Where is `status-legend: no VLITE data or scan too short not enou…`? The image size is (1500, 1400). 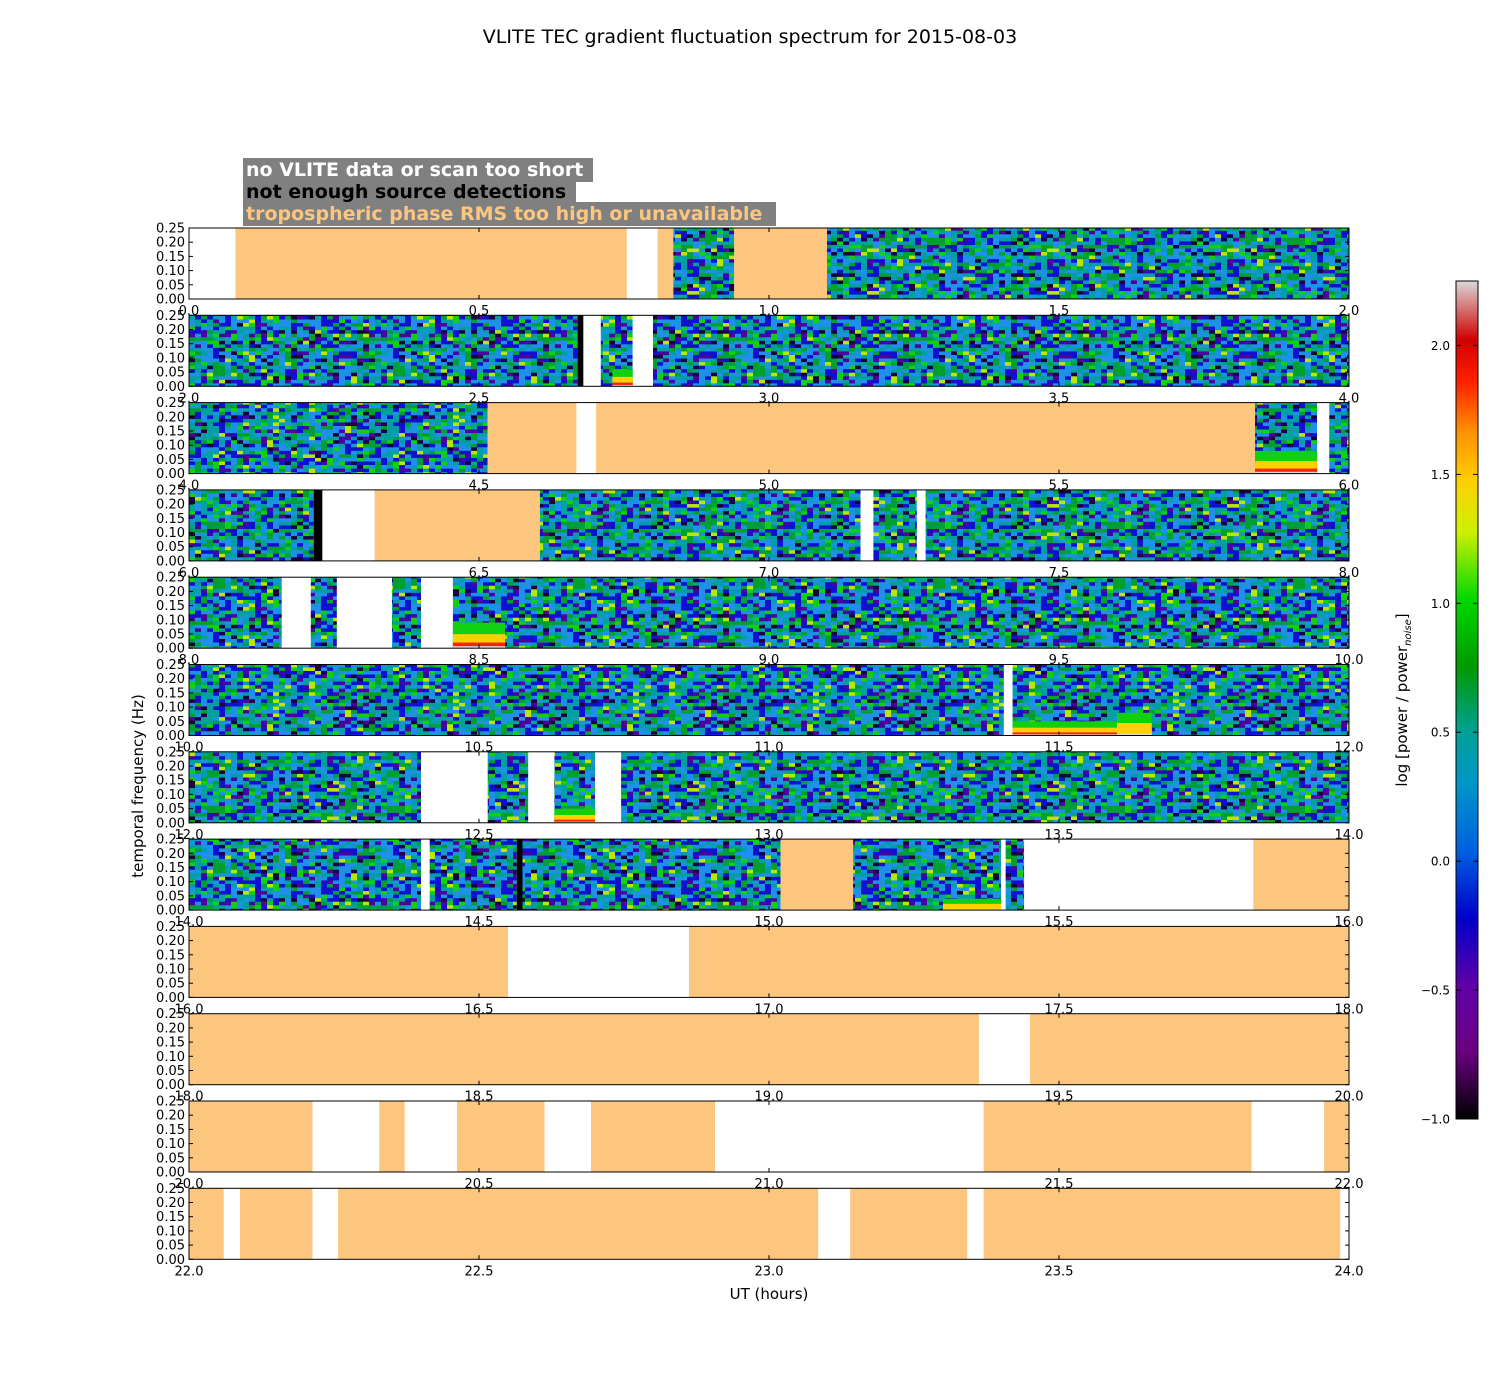
status-legend: no VLITE data or scan too short not enou… is located at coordinates (509, 192).